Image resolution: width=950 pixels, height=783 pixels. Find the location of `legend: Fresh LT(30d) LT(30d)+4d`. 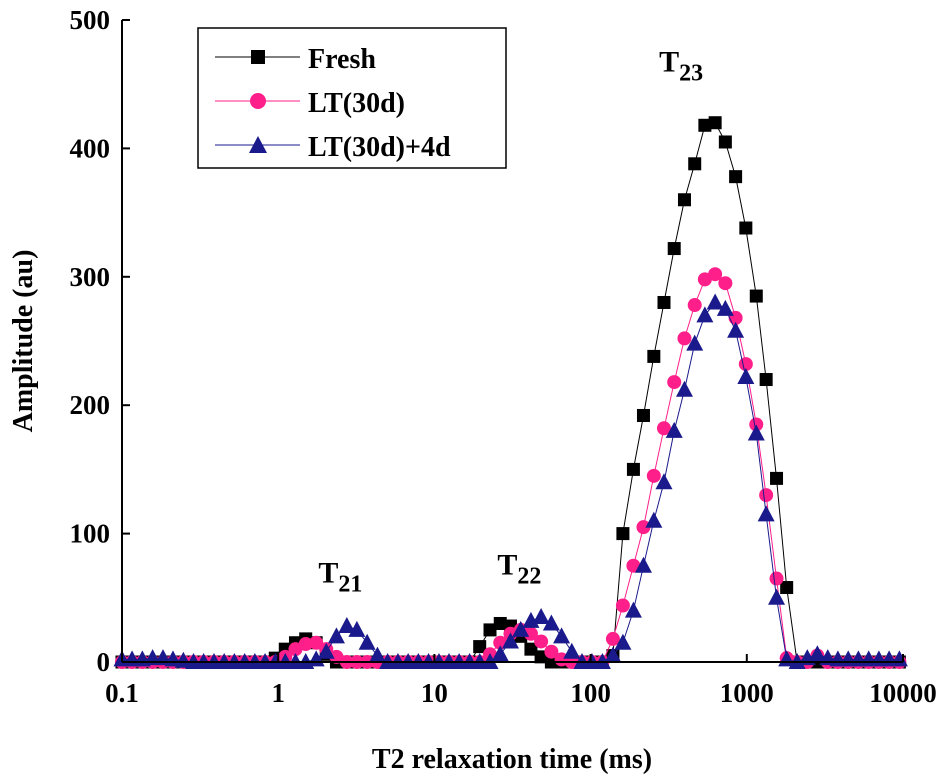

legend: Fresh LT(30d) LT(30d)+4d is located at coordinates (352, 98).